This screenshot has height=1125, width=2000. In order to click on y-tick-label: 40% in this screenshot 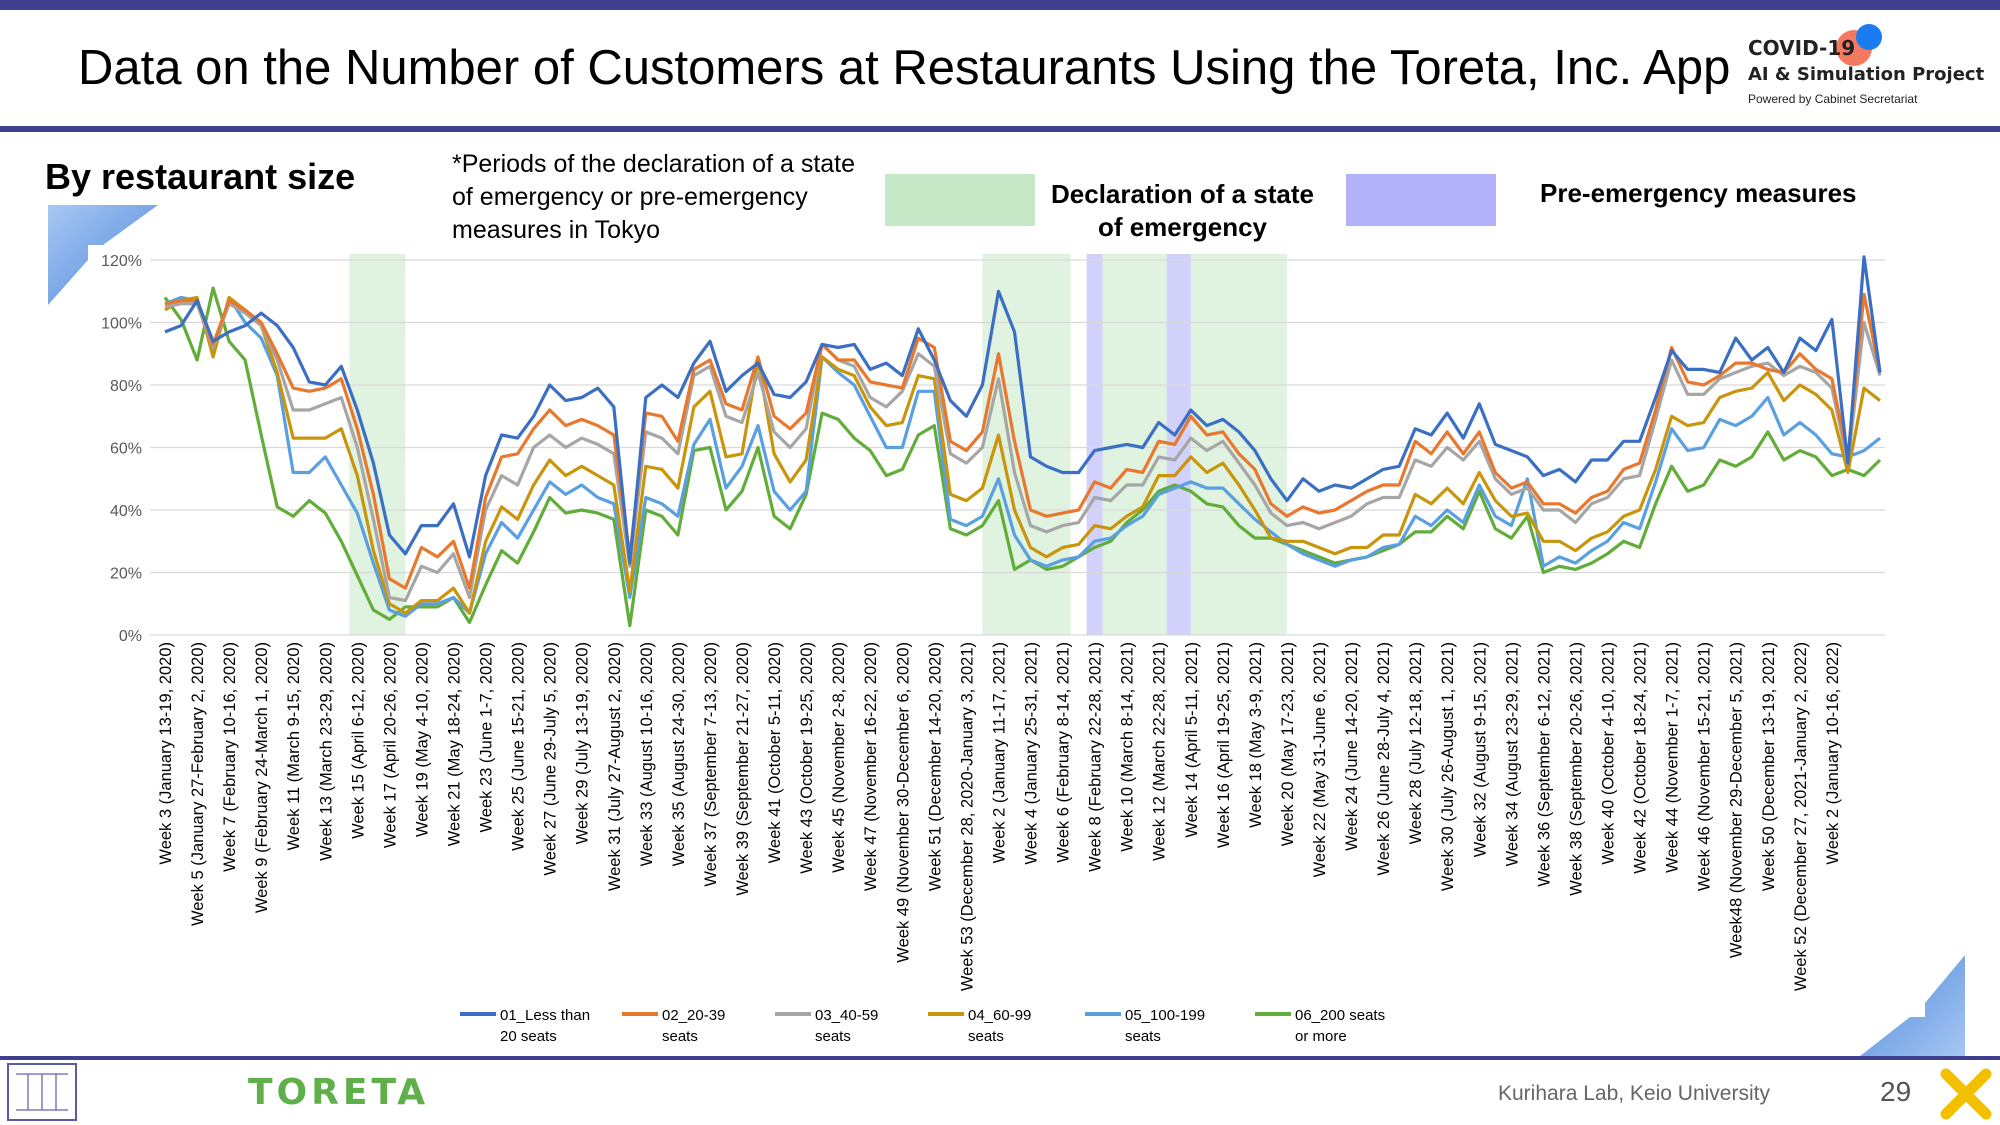, I will do `click(126, 511)`.